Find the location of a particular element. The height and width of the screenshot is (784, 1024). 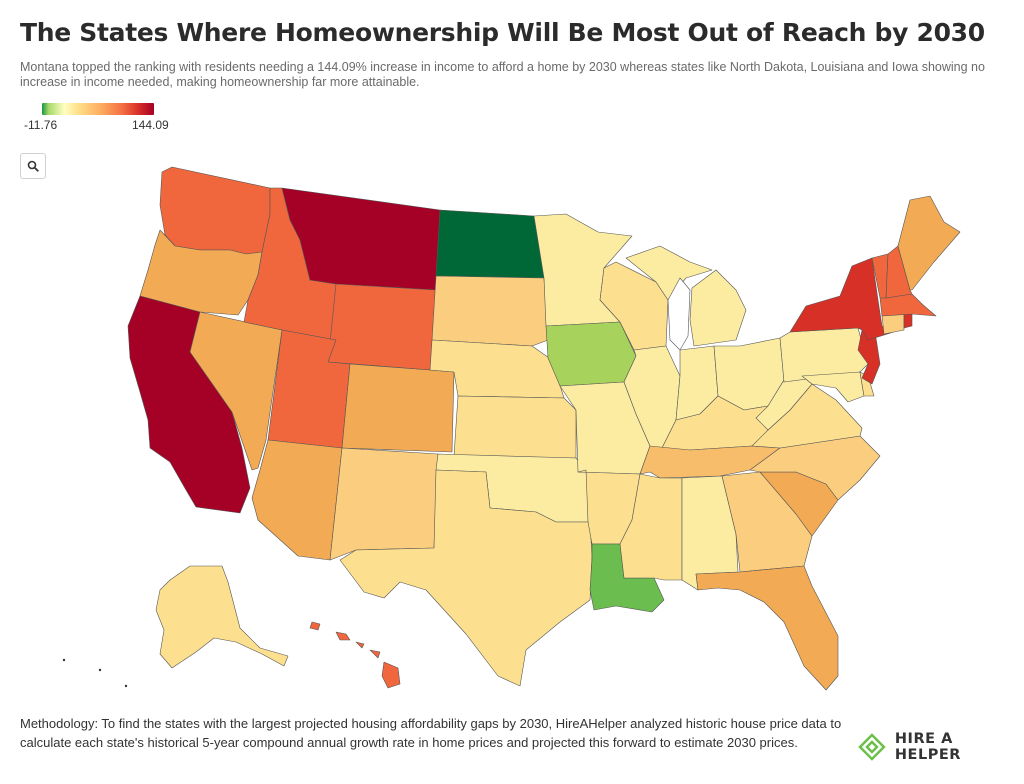

state-nevada is located at coordinates (236, 391).